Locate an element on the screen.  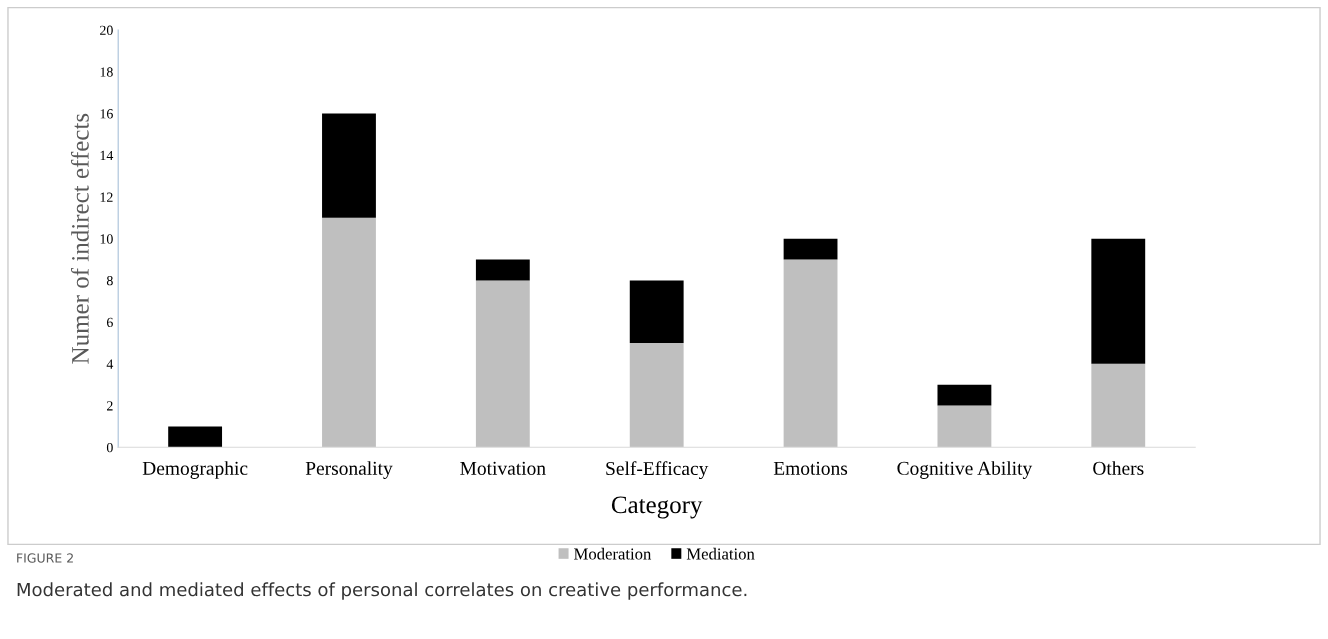
x-axis-title: Category is located at coordinates (657, 507).